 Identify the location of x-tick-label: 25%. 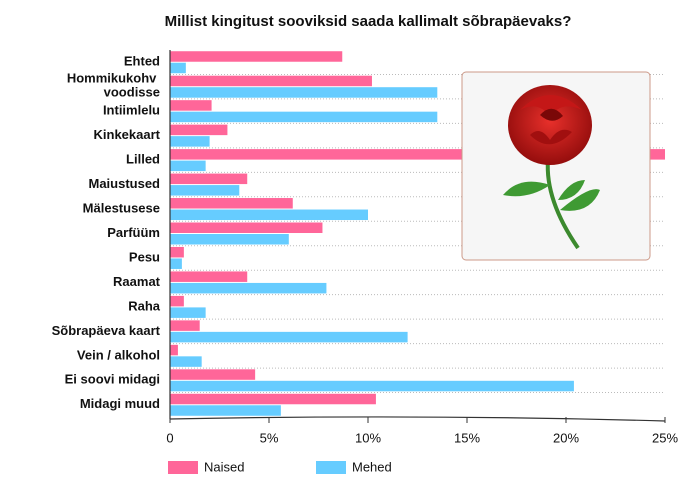
(665, 437).